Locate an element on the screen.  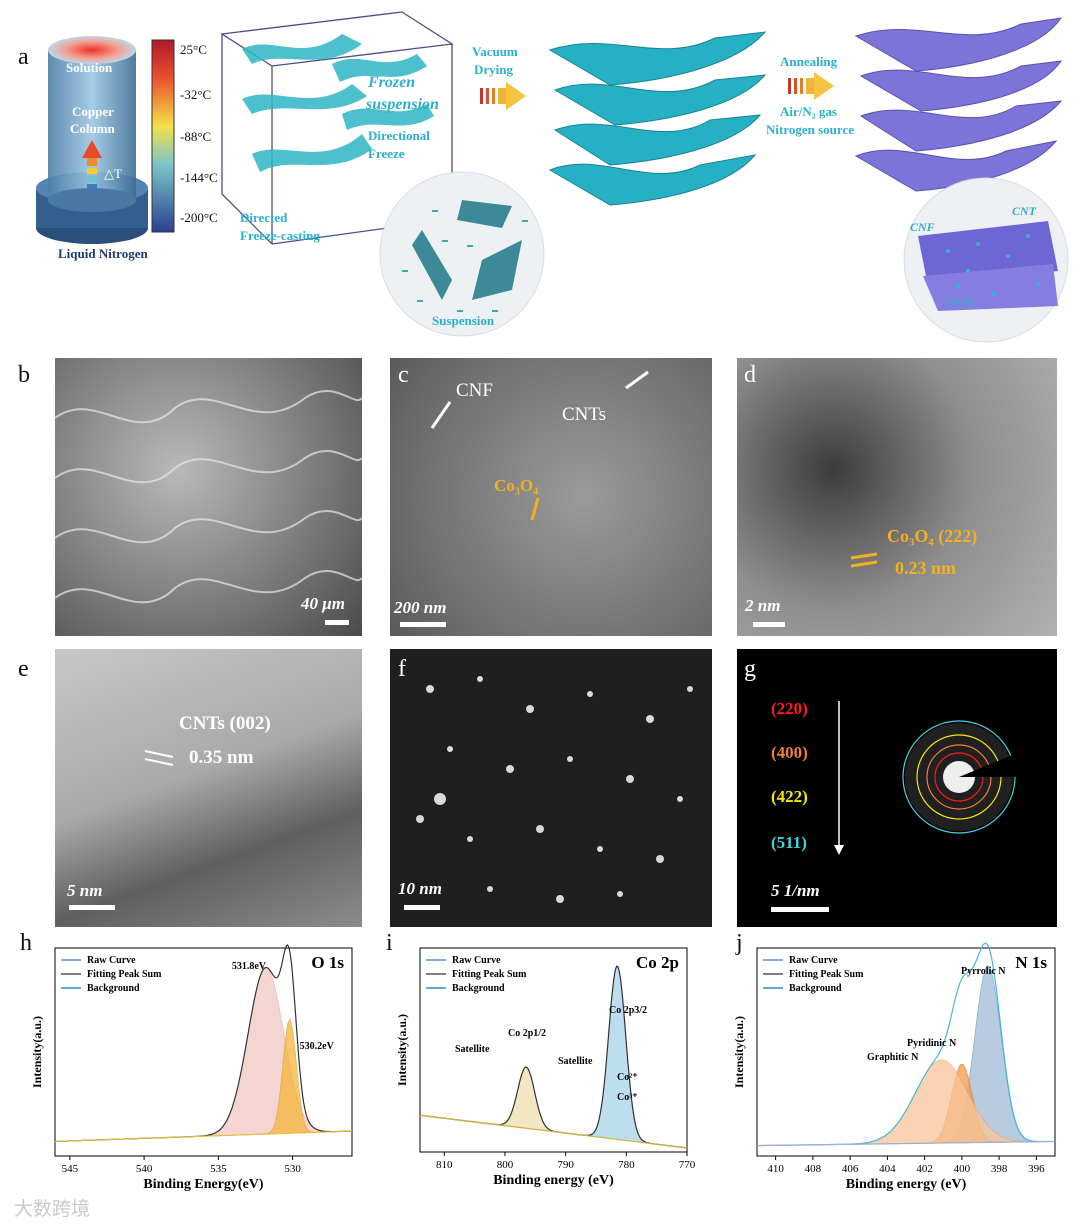
x-tick-label: 408 is located at coordinates (813, 1169).